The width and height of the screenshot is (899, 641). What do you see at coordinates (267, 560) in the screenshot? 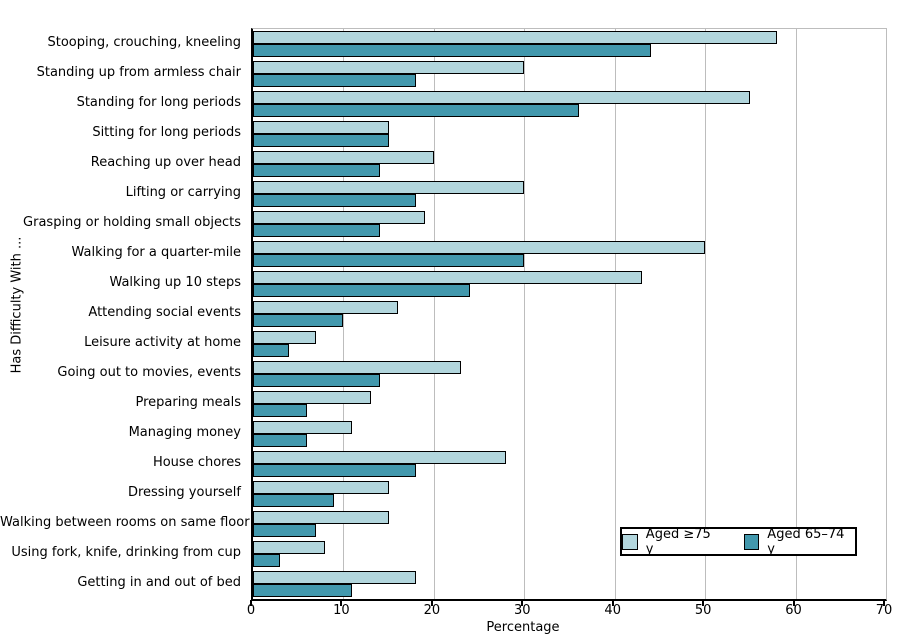
I see `bar-aged65-74-row17` at bounding box center [267, 560].